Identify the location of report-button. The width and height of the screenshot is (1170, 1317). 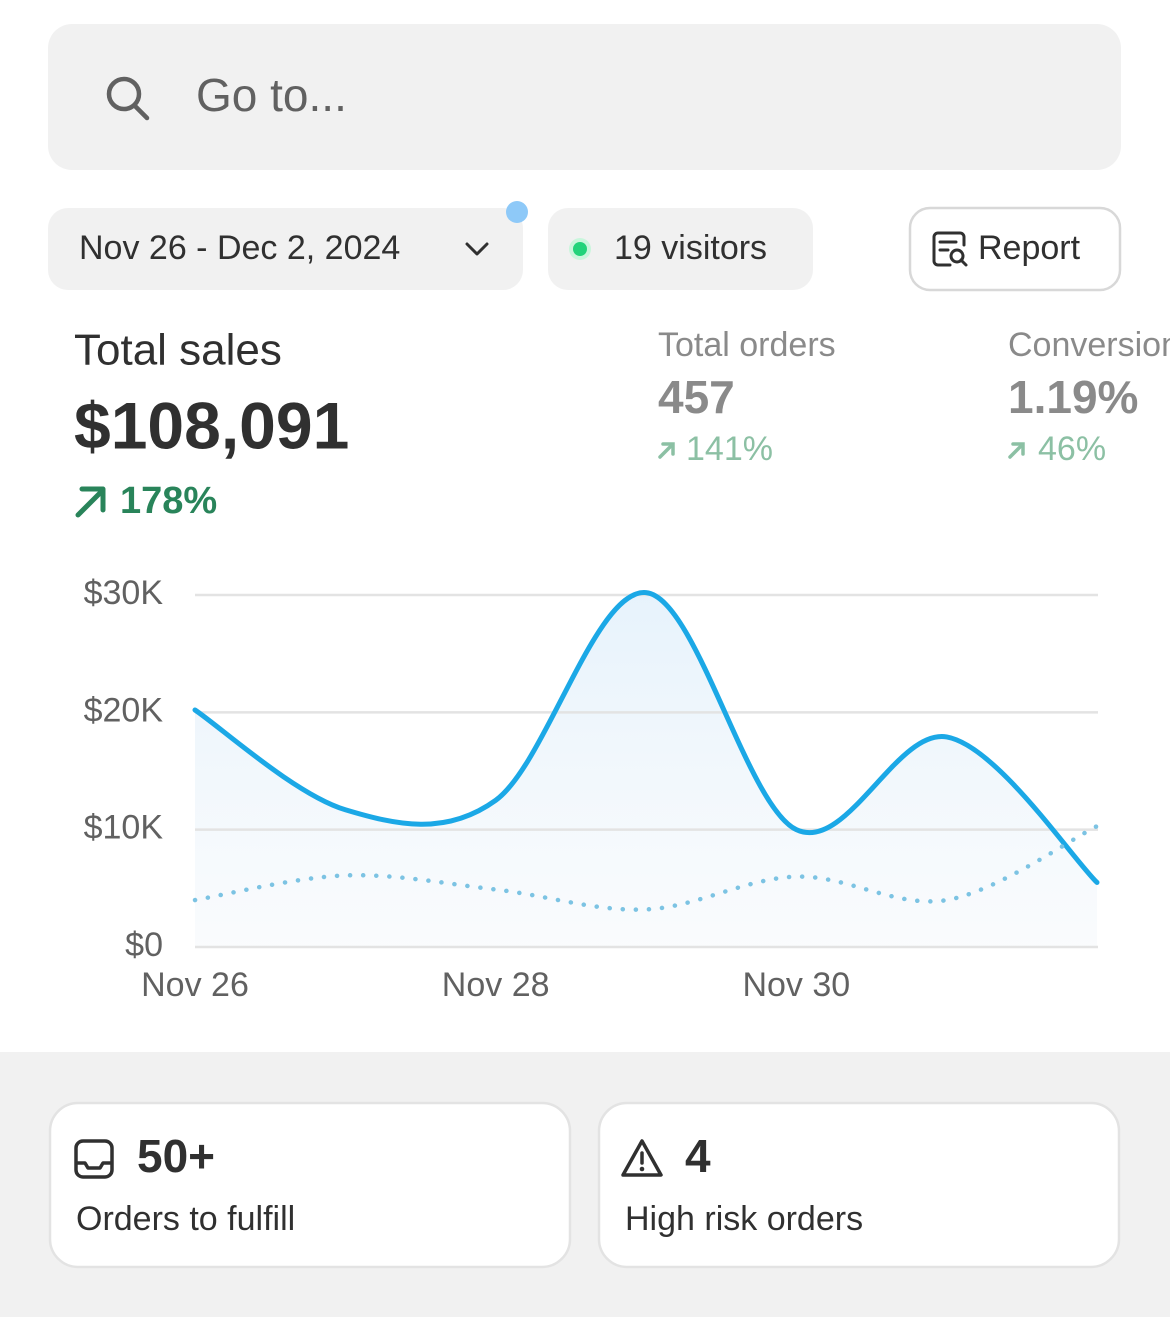
(1015, 249).